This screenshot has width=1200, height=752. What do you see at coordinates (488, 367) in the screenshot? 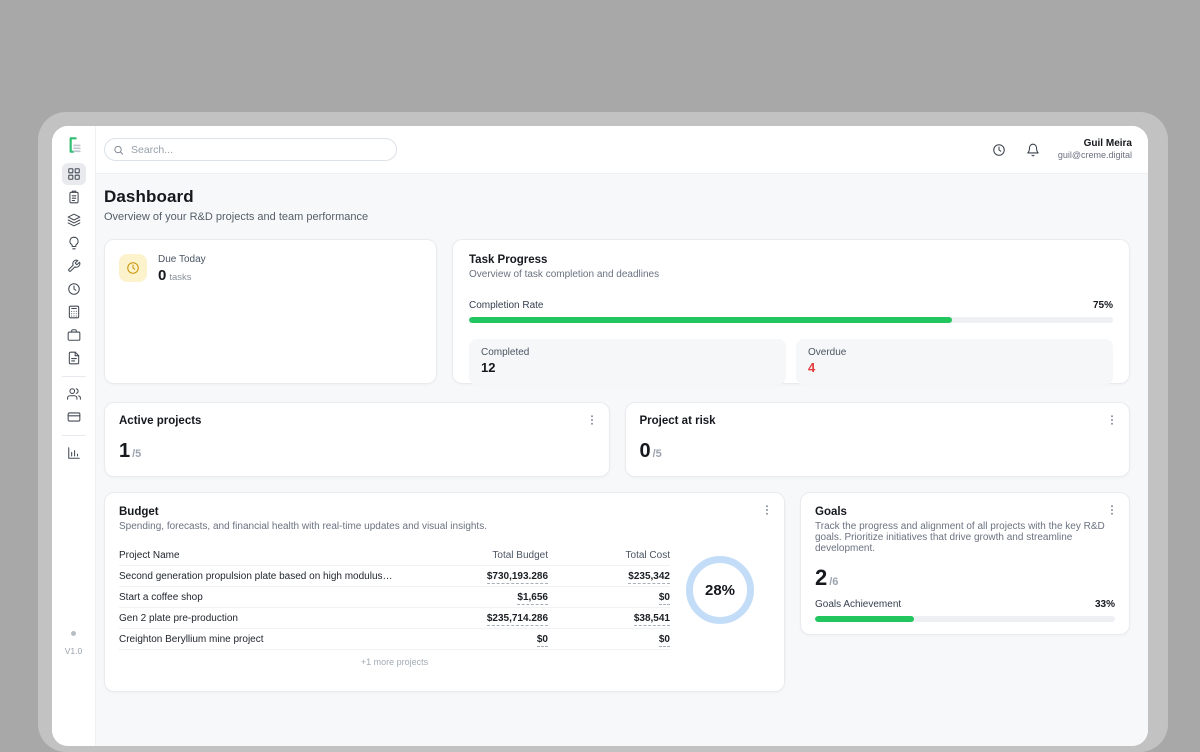
I see `completed-value: 12` at bounding box center [488, 367].